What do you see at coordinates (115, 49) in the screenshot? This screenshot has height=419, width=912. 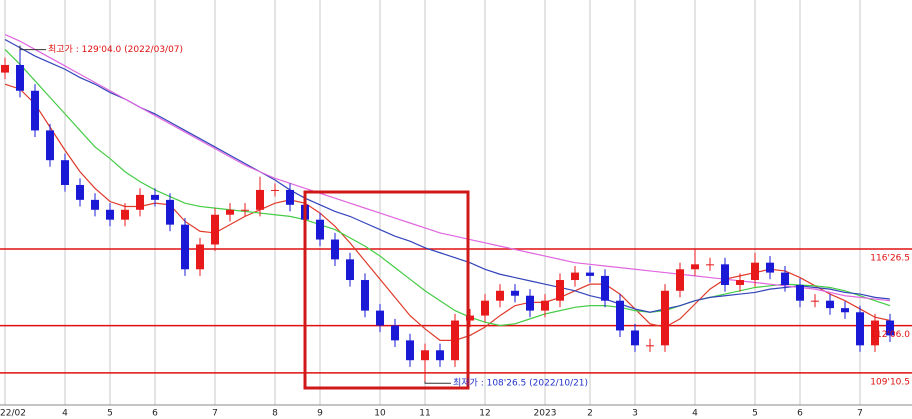 I see `annotation: 최고가 : 129'04.0 (2022/03/07)` at bounding box center [115, 49].